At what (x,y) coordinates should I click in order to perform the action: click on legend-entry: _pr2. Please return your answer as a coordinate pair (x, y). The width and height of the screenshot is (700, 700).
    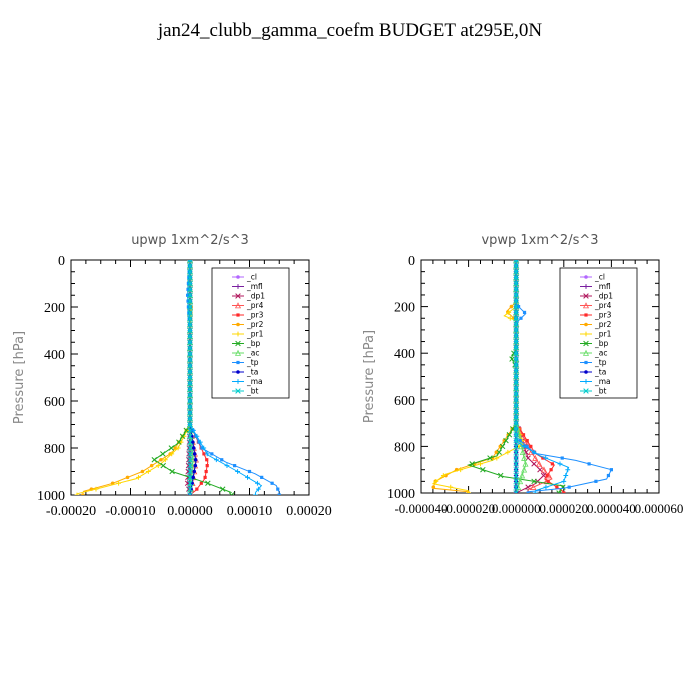
    Looking at the image, I should click on (255, 324).